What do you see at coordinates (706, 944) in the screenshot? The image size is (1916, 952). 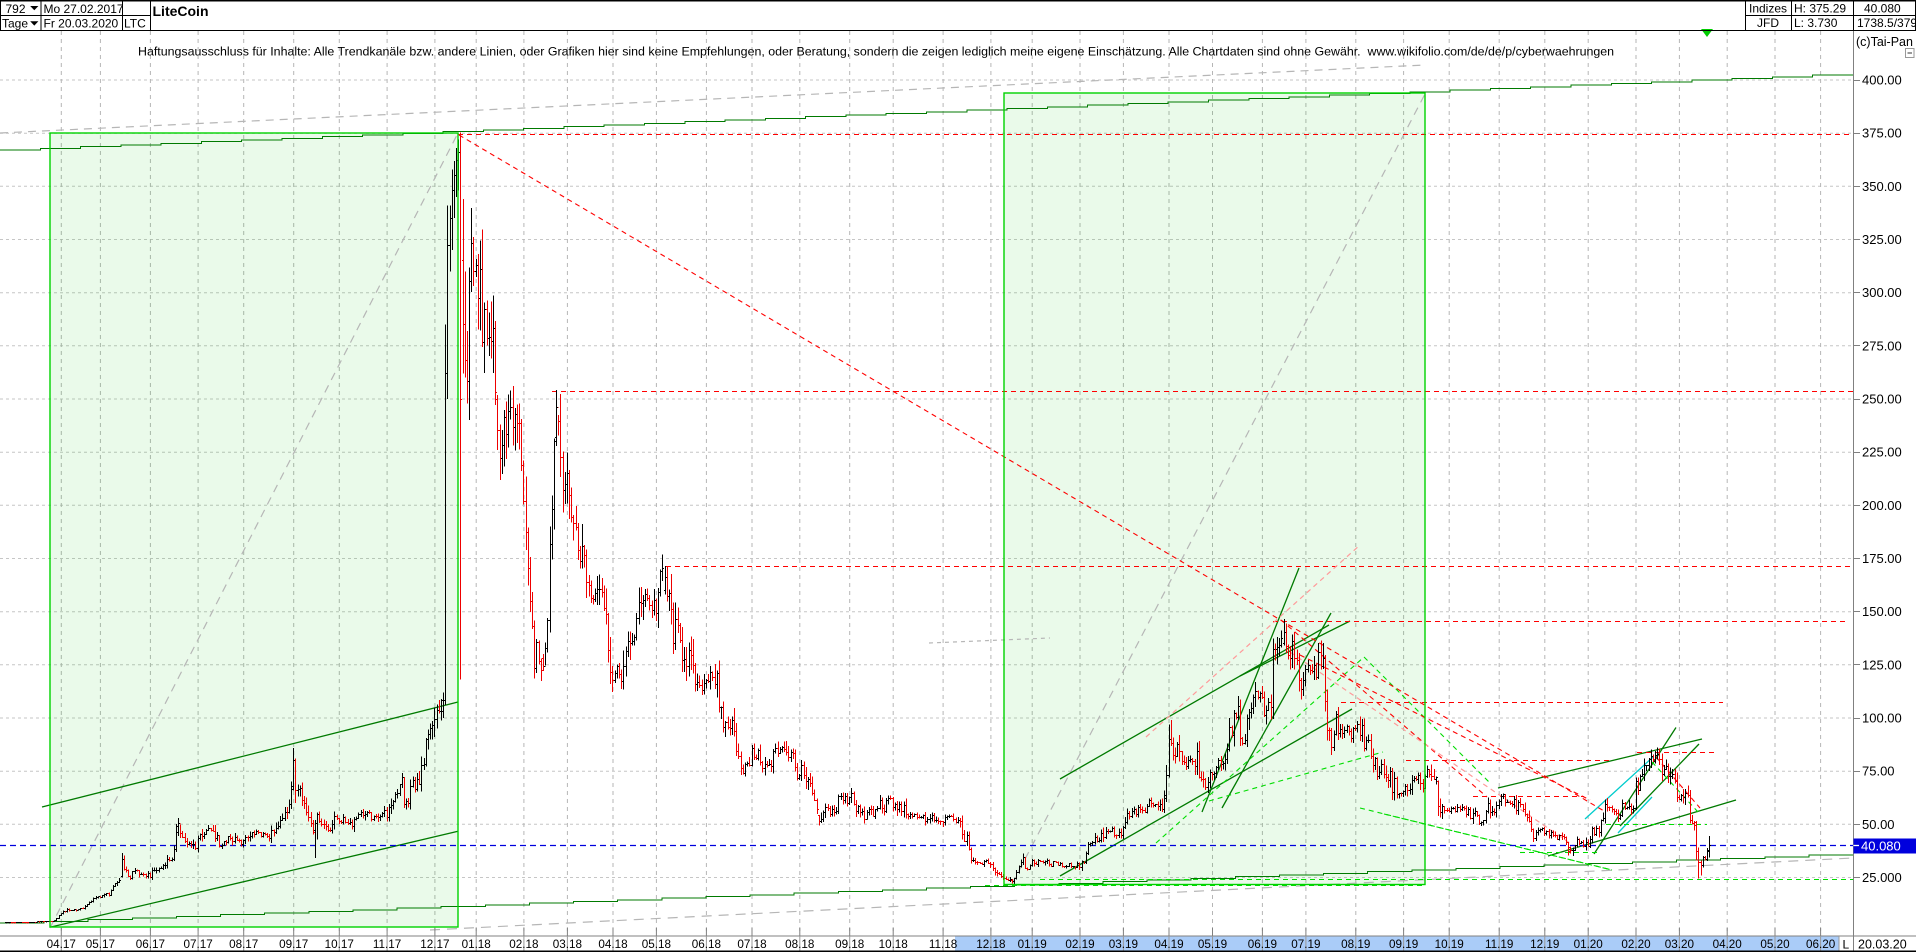 I see `svg-text: 06.18` at bounding box center [706, 944].